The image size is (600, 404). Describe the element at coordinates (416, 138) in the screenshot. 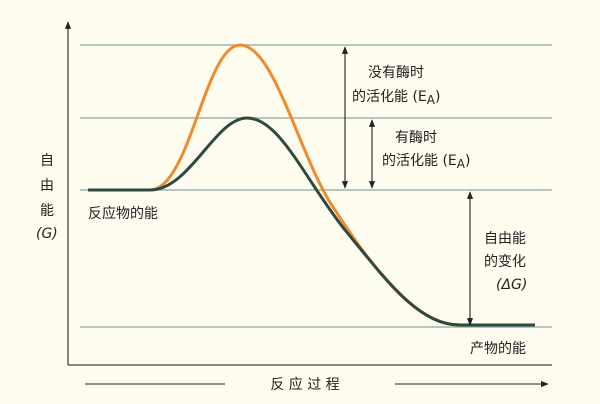

I see `annotation: 有酶时` at that location.